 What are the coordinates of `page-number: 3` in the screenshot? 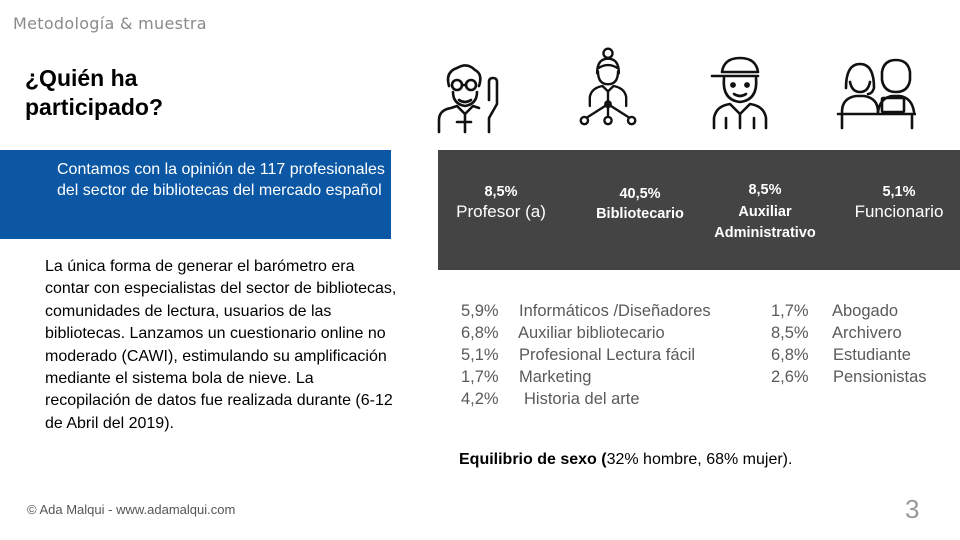 It's located at (912, 509).